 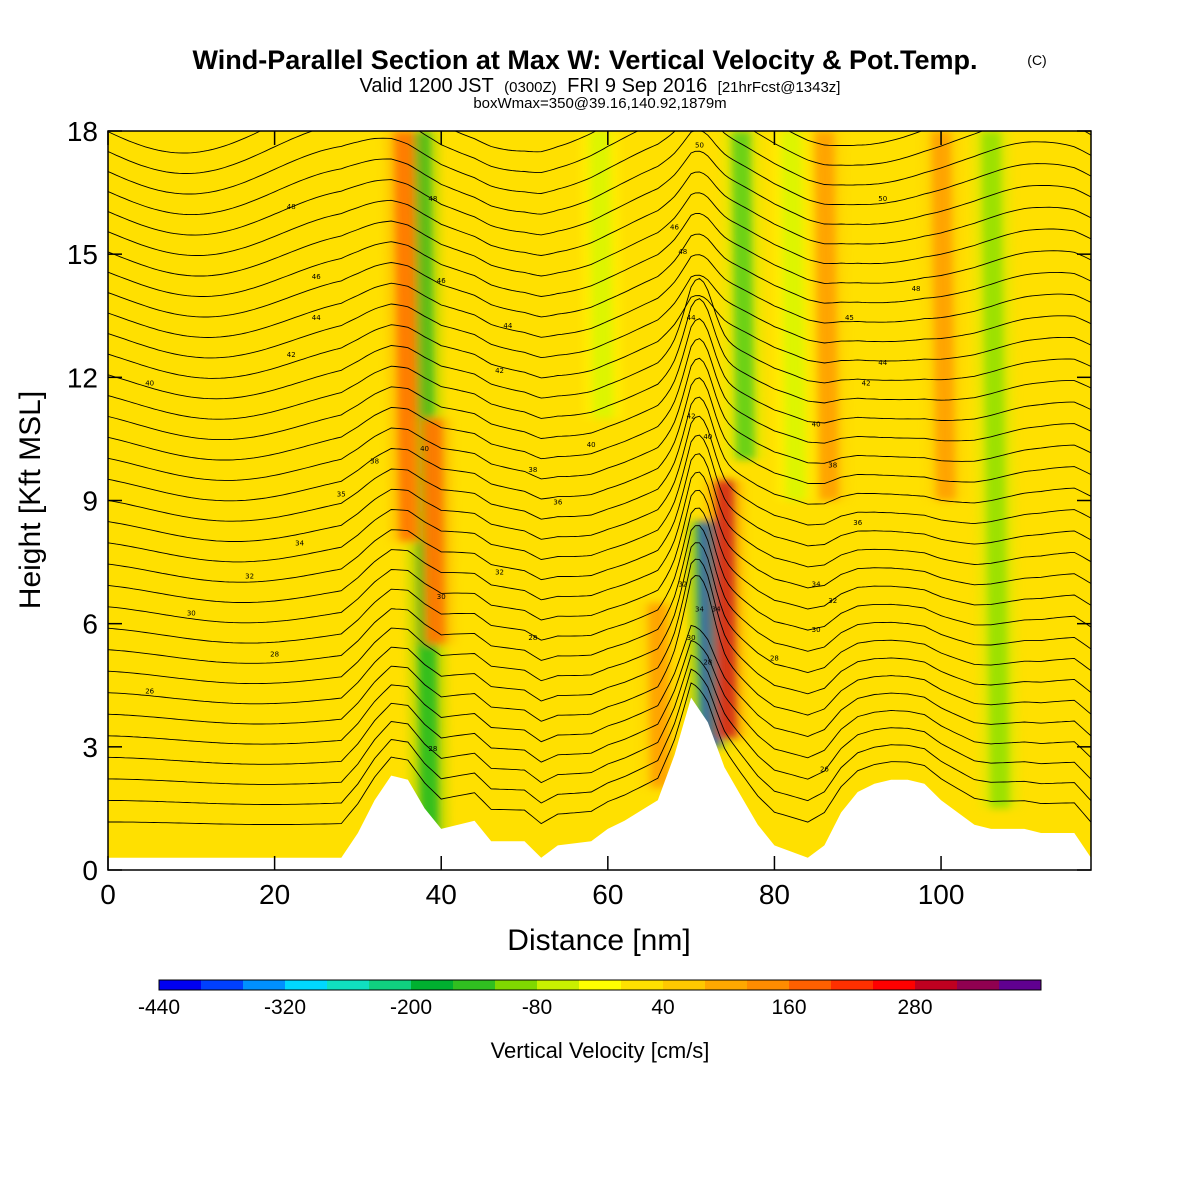 What do you see at coordinates (341, 494) in the screenshot?
I see `contour-label: 35` at bounding box center [341, 494].